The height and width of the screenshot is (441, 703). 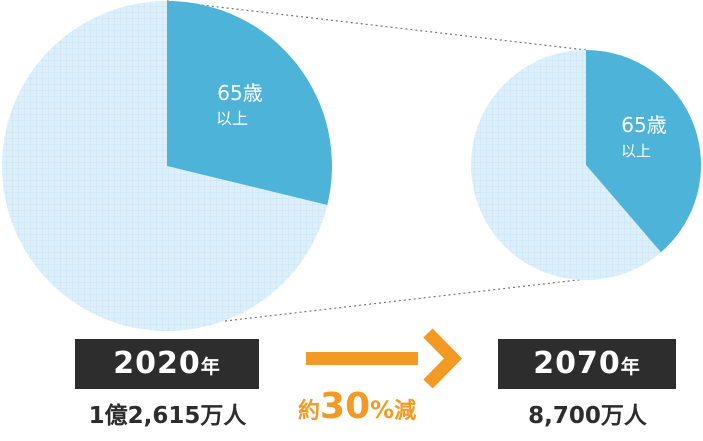 What do you see at coordinates (157, 363) in the screenshot?
I see `year-2020-value: 2020` at bounding box center [157, 363].